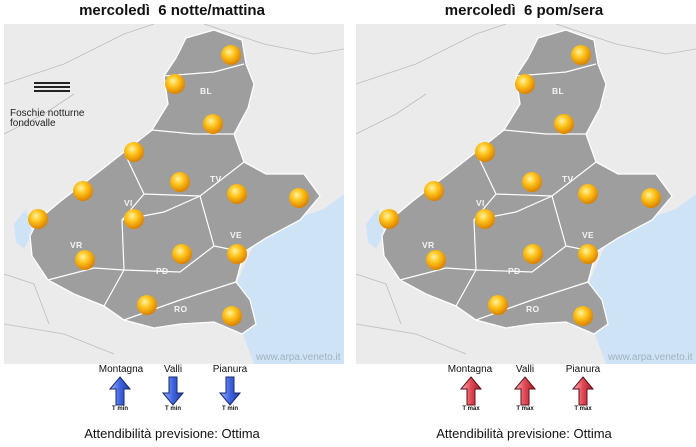 The image size is (696, 447). Describe the element at coordinates (52, 88) in the screenshot. I see `fog-legend-icon` at that location.